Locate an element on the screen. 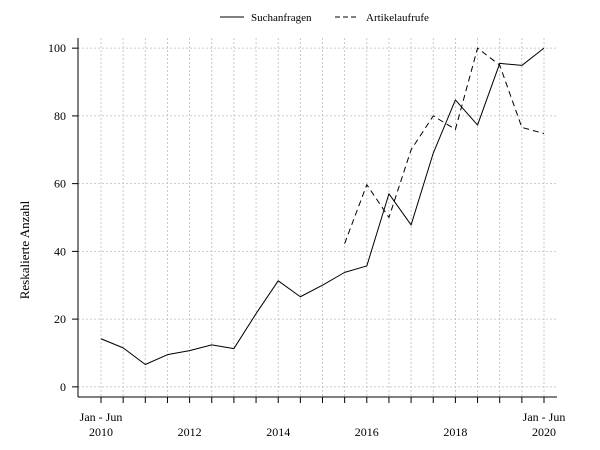  y-tick-label: 0 is located at coordinates (63, 387).